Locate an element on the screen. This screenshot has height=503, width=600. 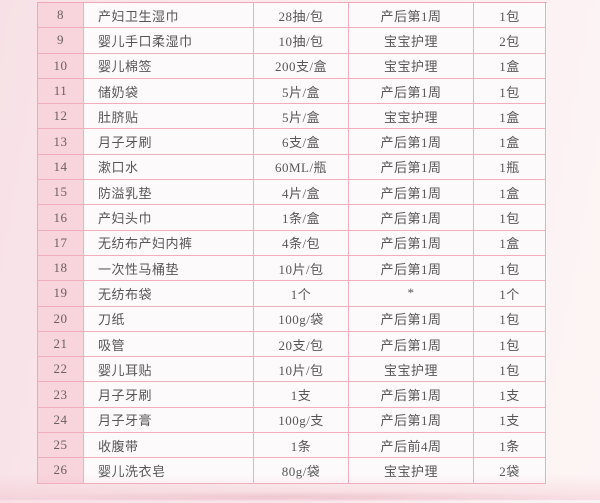
item-name-cell: 无纺布袋 is located at coordinates (169, 294).